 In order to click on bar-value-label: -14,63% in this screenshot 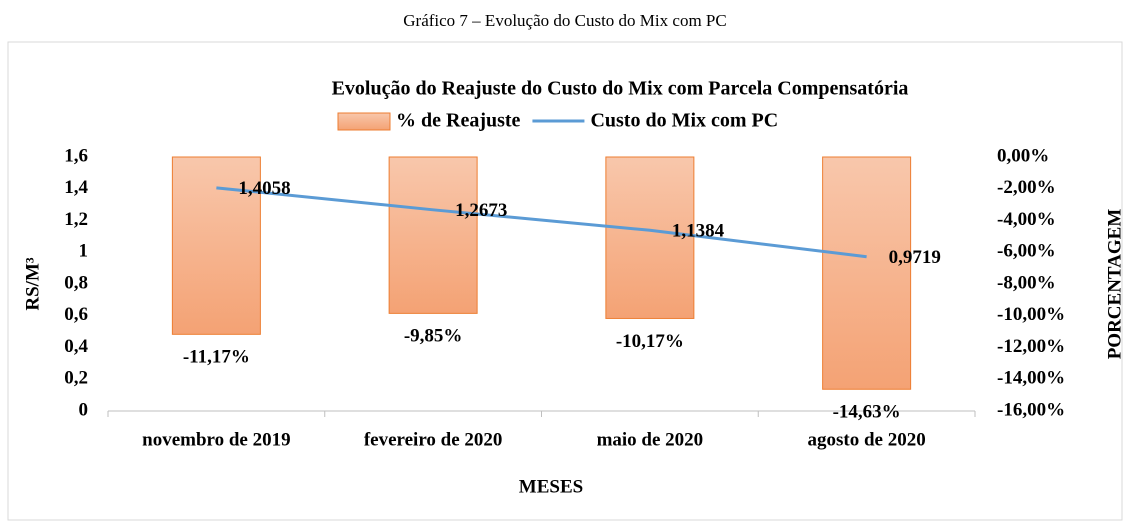, I will do `click(867, 412)`.